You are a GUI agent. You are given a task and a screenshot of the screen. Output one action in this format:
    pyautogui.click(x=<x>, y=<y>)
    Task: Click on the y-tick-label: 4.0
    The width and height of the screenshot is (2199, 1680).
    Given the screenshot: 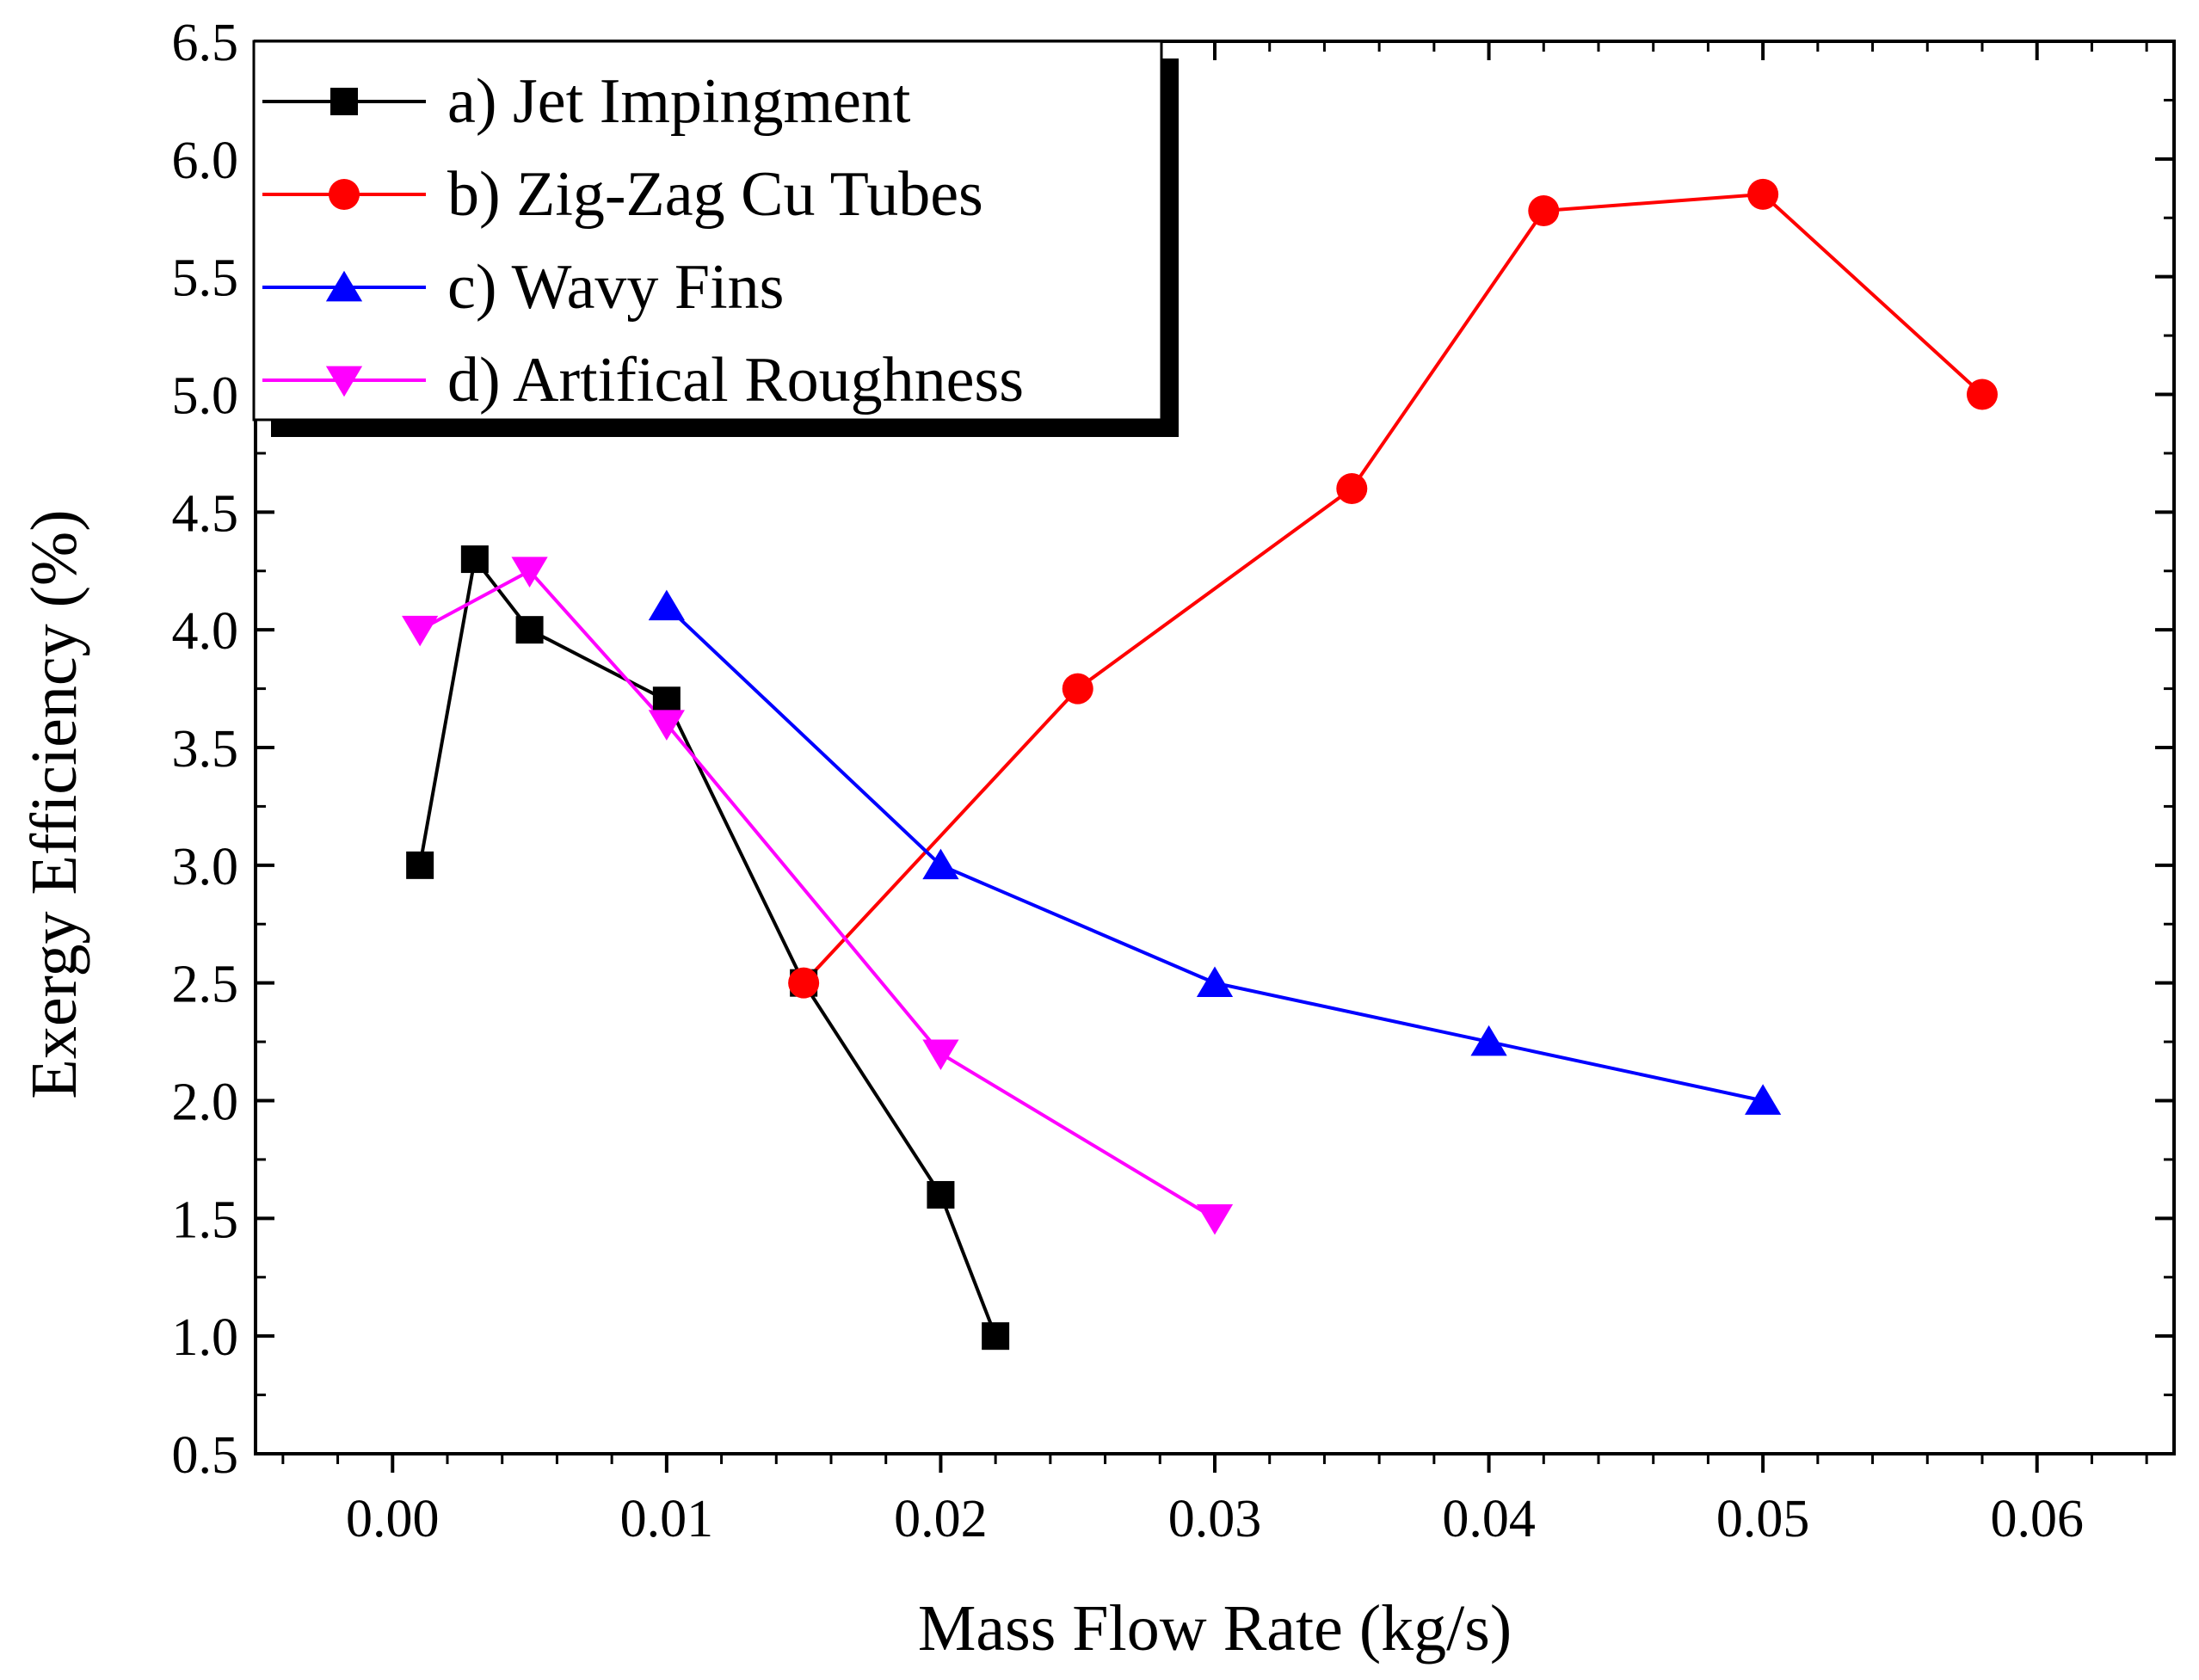 What is the action you would take?
    pyautogui.click(x=205, y=632)
    